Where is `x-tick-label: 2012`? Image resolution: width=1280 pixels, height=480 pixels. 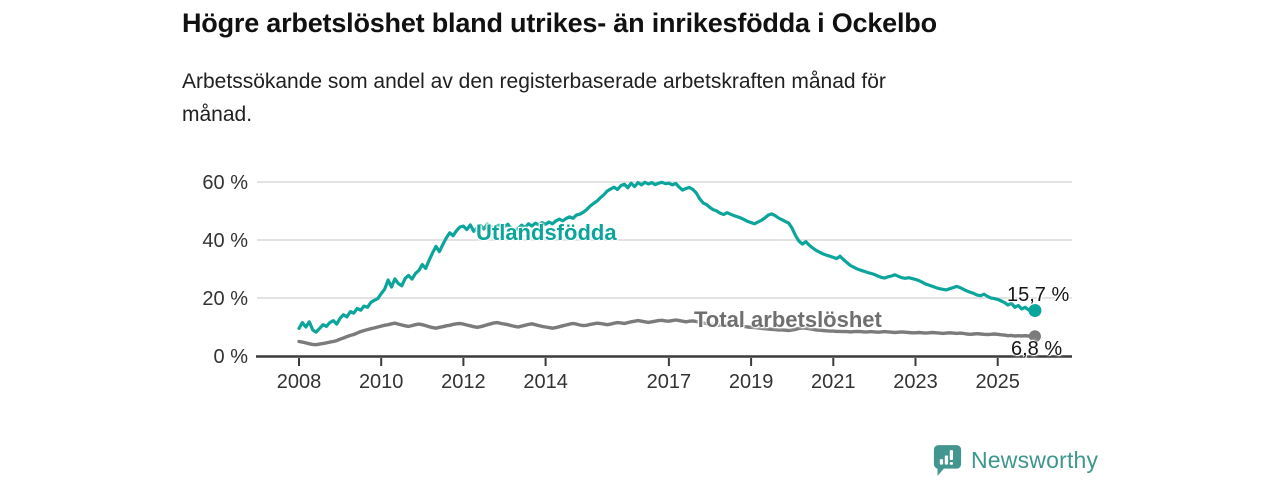
x-tick-label: 2012 is located at coordinates (463, 382).